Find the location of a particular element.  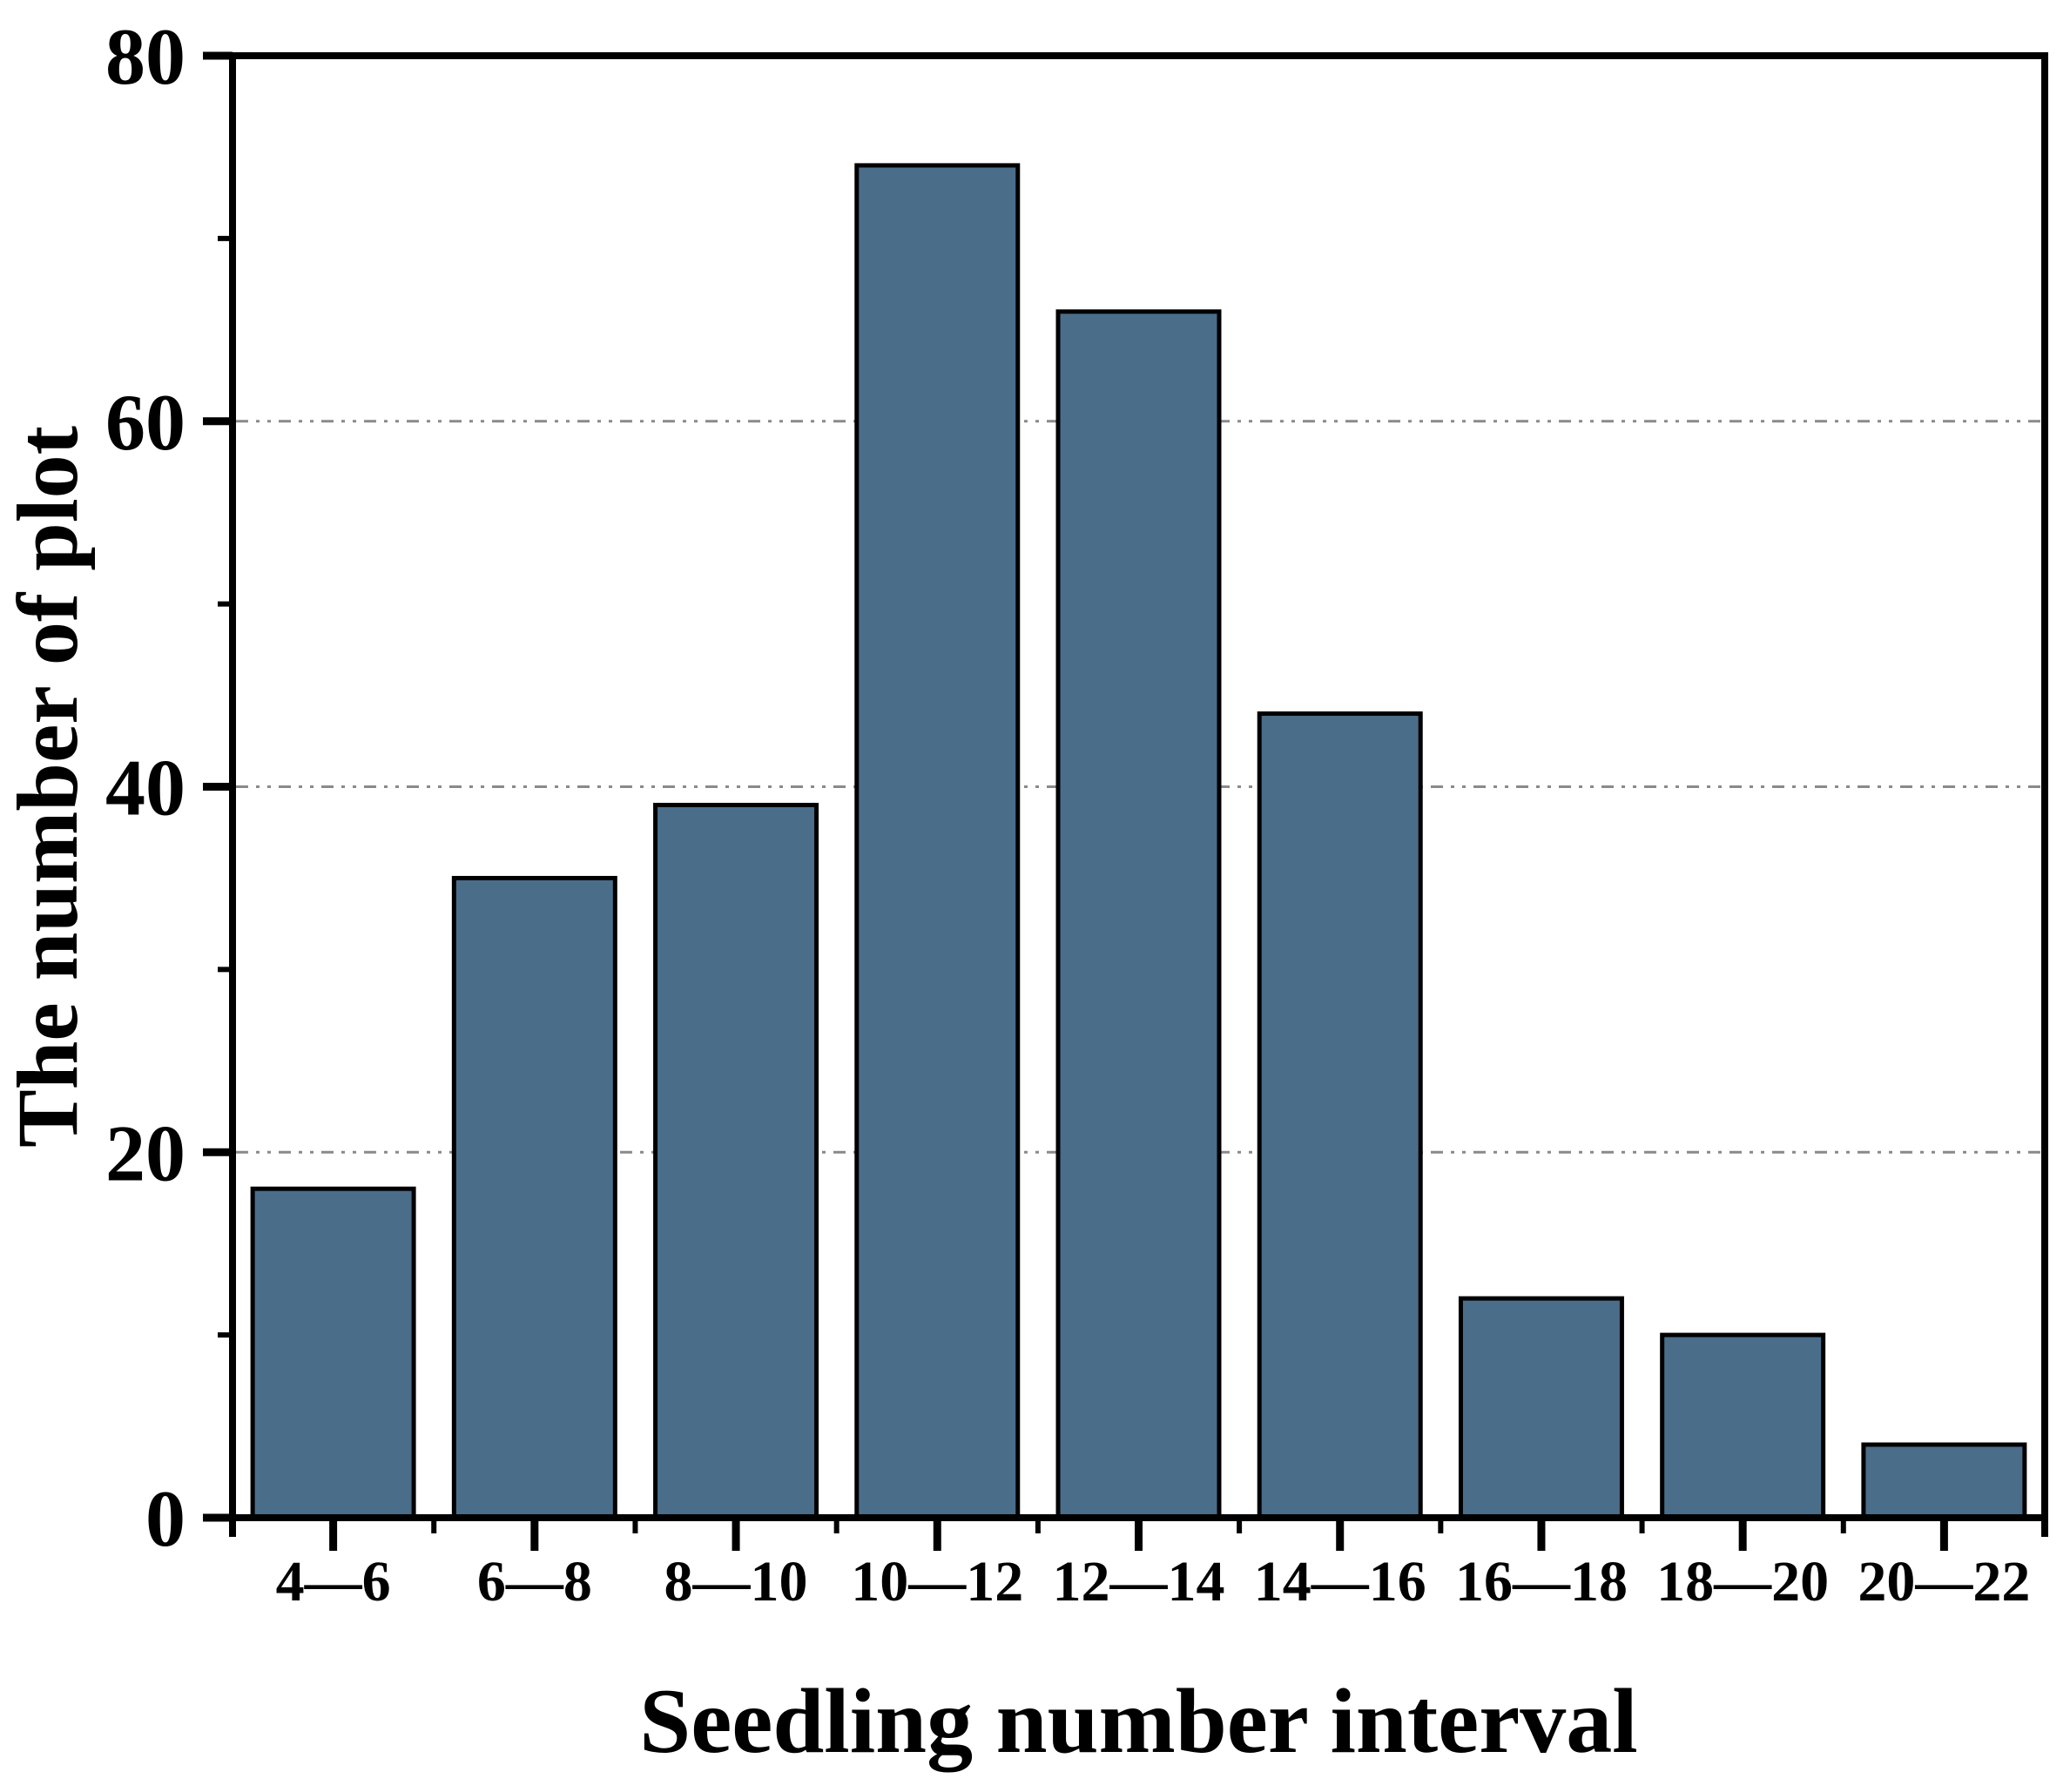

bar-20—22 is located at coordinates (1944, 1481).